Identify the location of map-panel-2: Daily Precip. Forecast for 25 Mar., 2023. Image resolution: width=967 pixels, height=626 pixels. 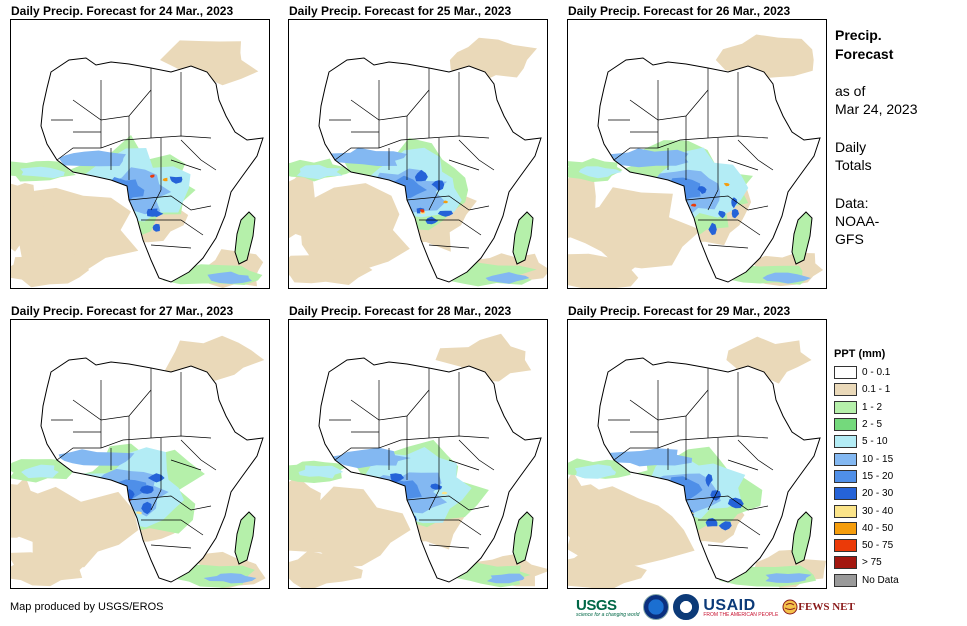
(419, 146).